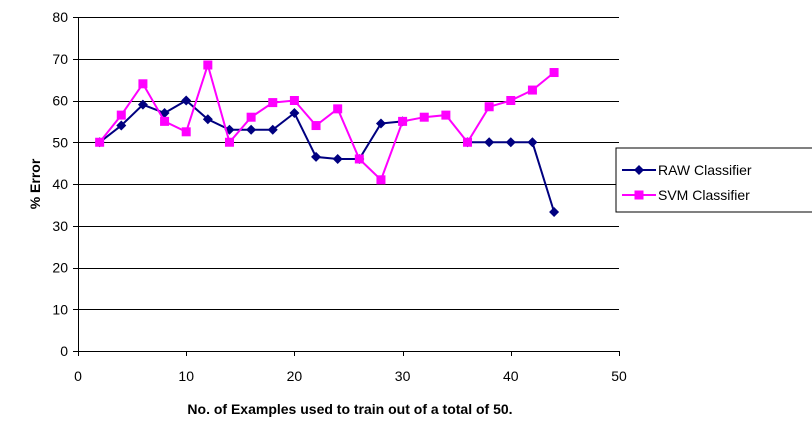 Image resolution: width=812 pixels, height=423 pixels. Describe the element at coordinates (294, 100) in the screenshot. I see `point-1-x20` at that location.